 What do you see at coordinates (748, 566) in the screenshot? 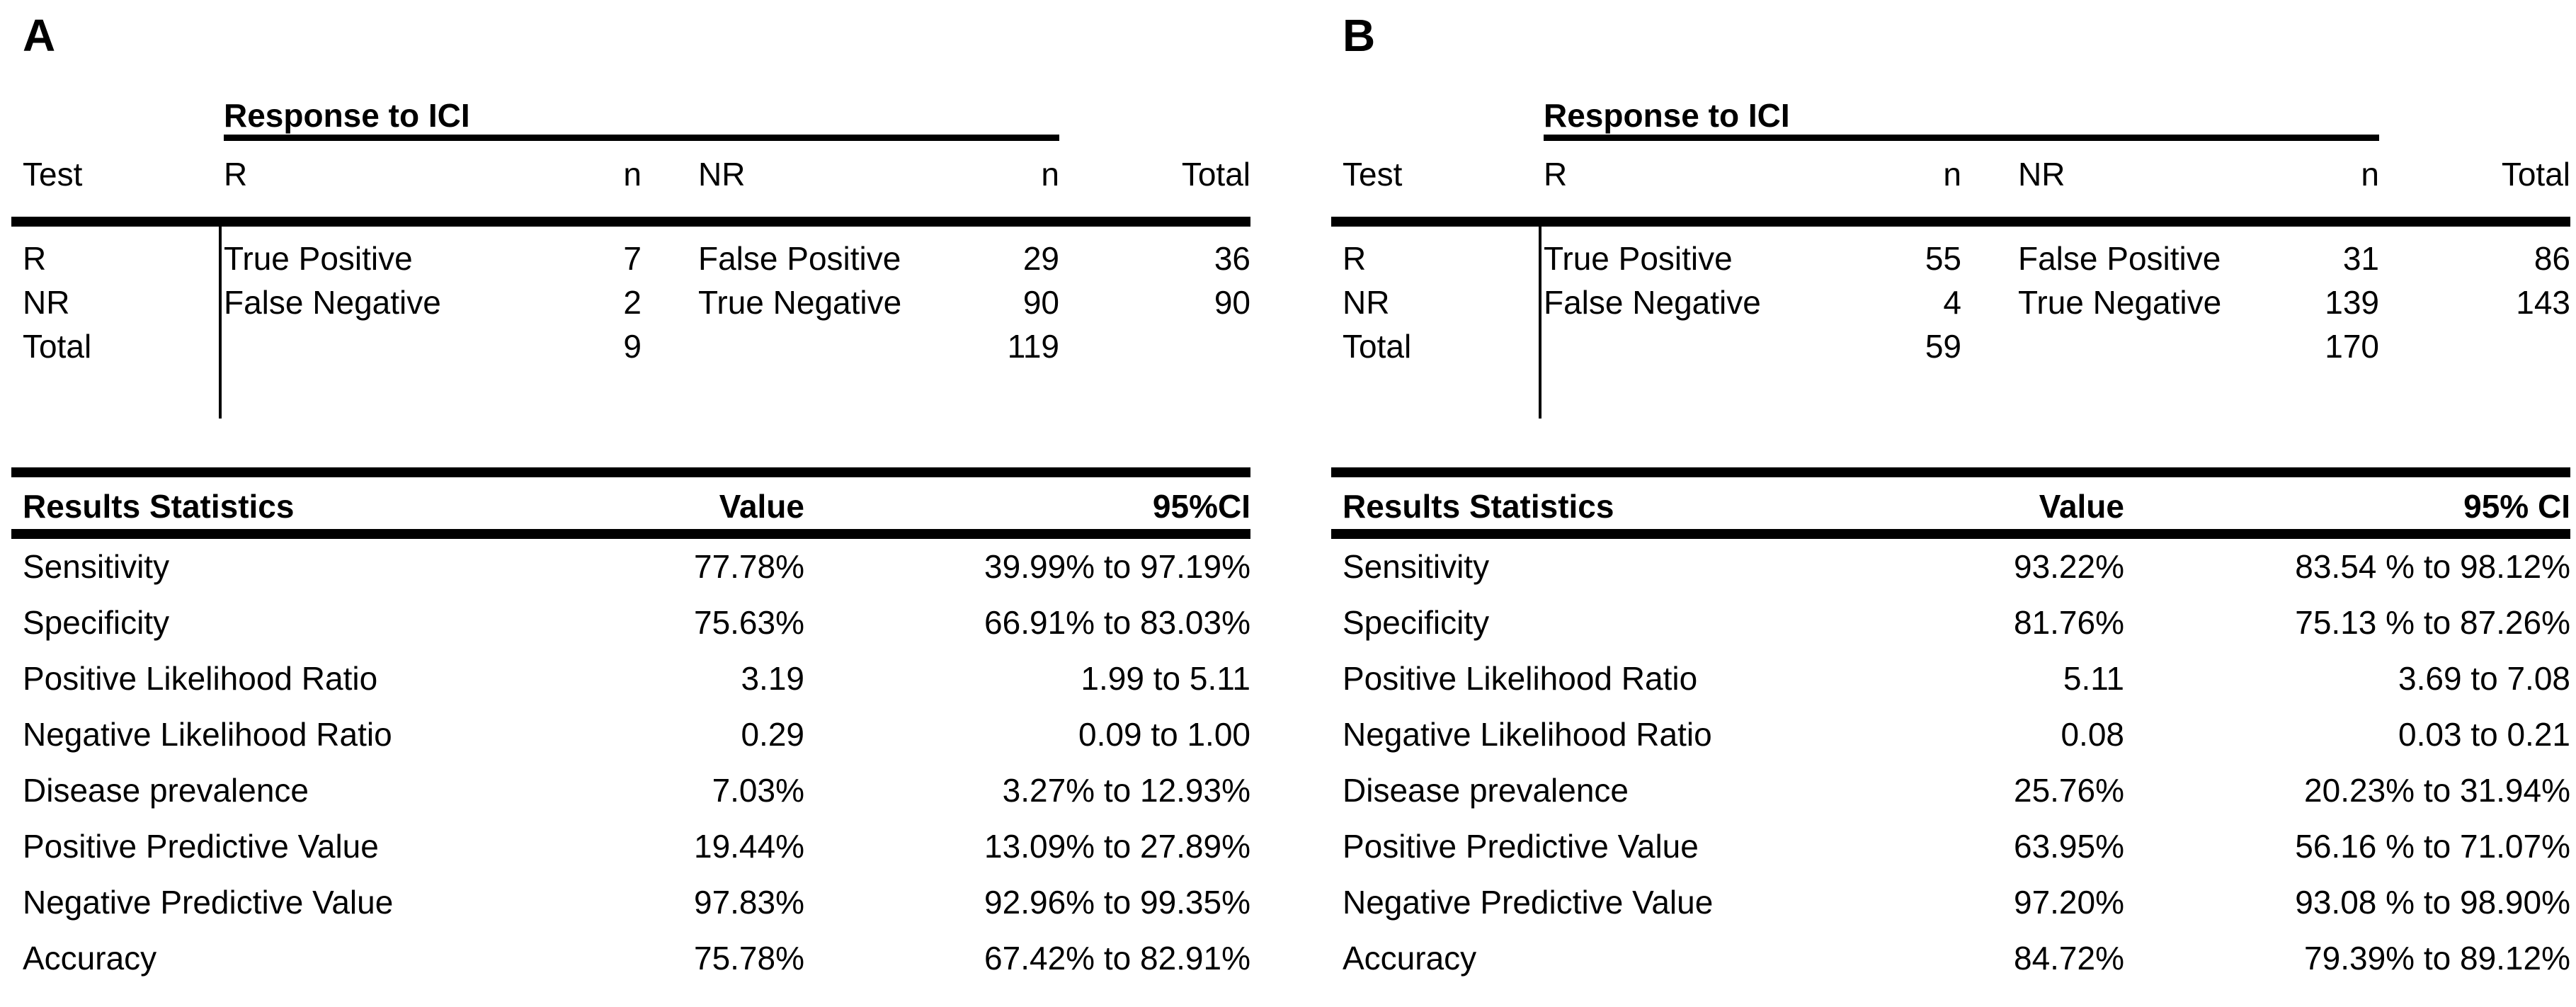
I see `stats-value: 77.78%` at bounding box center [748, 566].